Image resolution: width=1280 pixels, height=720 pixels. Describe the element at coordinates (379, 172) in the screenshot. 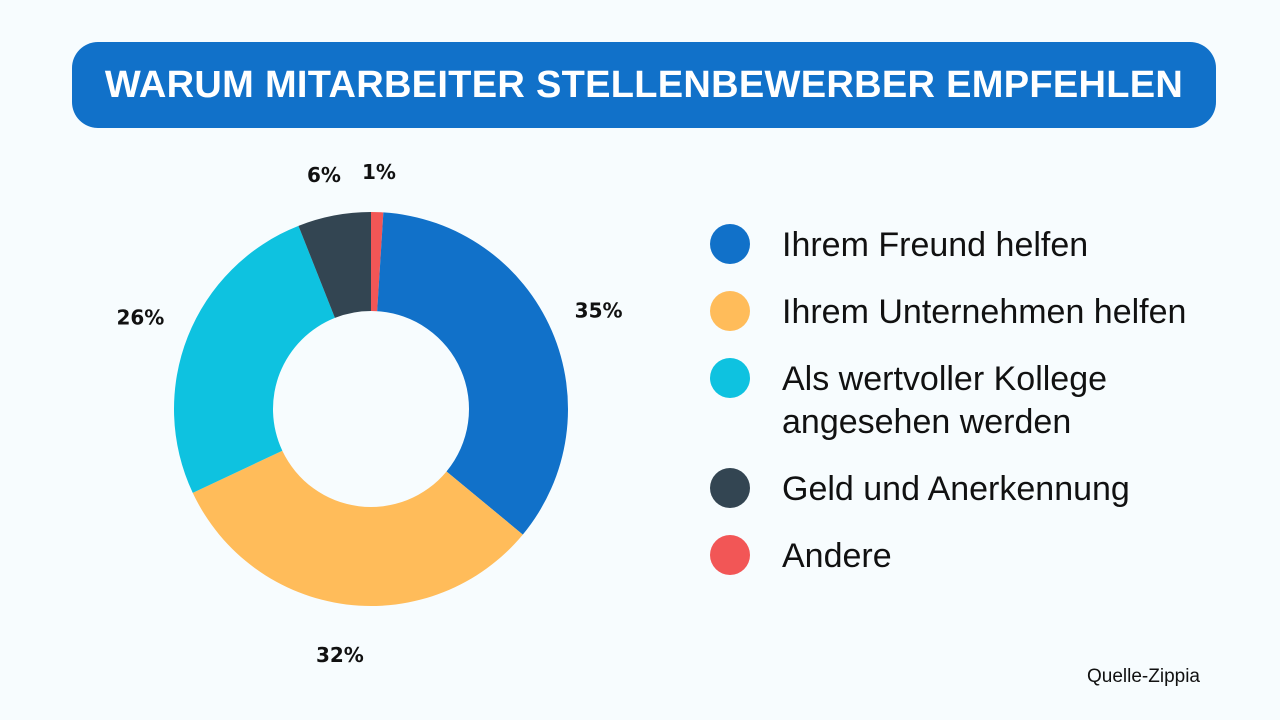

I see `data-label: 1%` at that location.